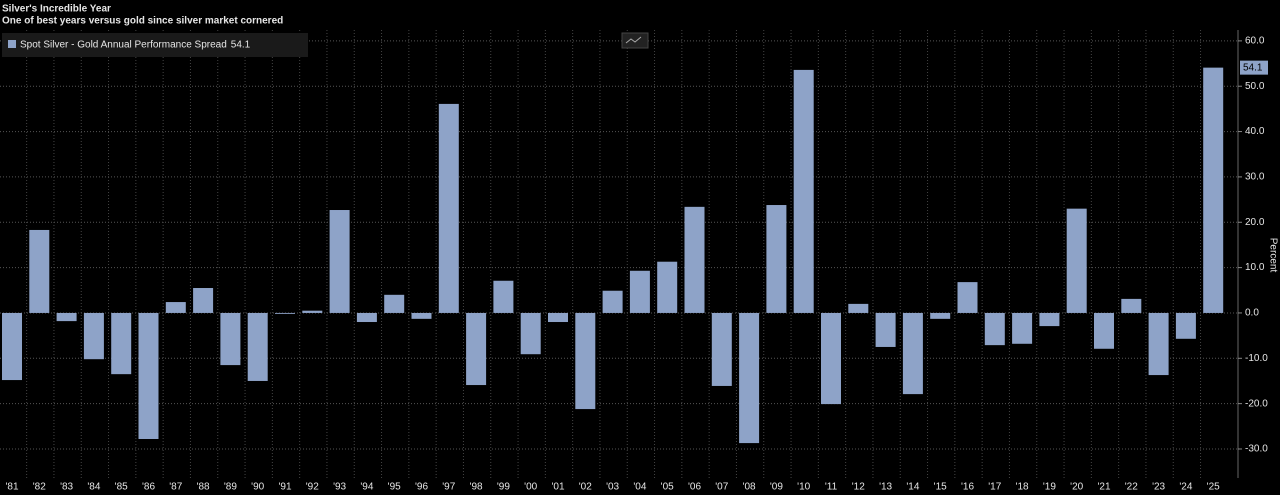 This screenshot has height=495, width=1280. I want to click on x-tick-label: '14, so click(912, 487).